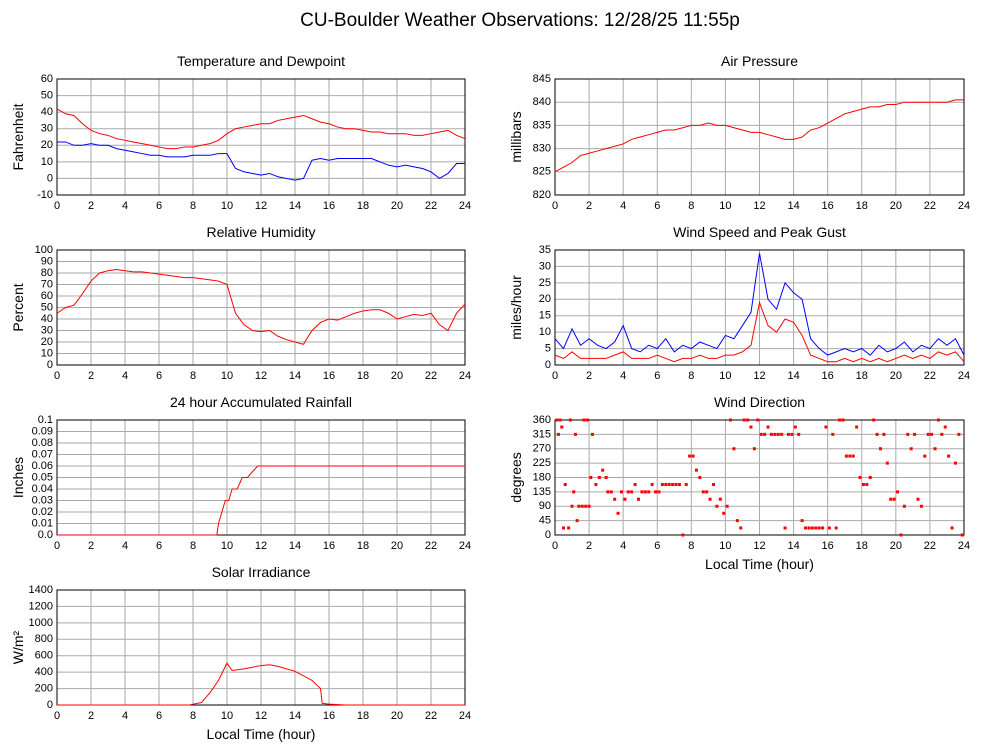  What do you see at coordinates (42, 431) in the screenshot?
I see `y-tick-label: 0.09` at bounding box center [42, 431].